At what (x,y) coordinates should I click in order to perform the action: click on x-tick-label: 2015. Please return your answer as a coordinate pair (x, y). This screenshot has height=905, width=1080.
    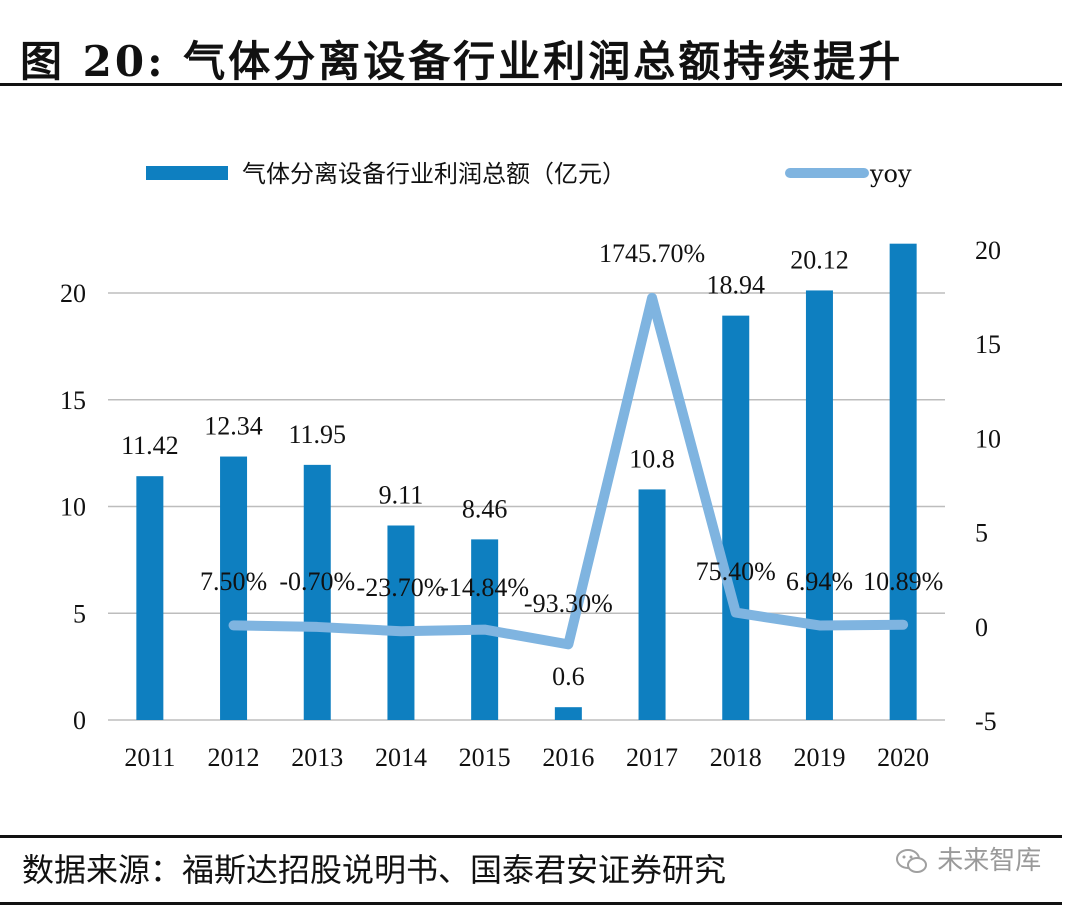
    Looking at the image, I should click on (485, 757).